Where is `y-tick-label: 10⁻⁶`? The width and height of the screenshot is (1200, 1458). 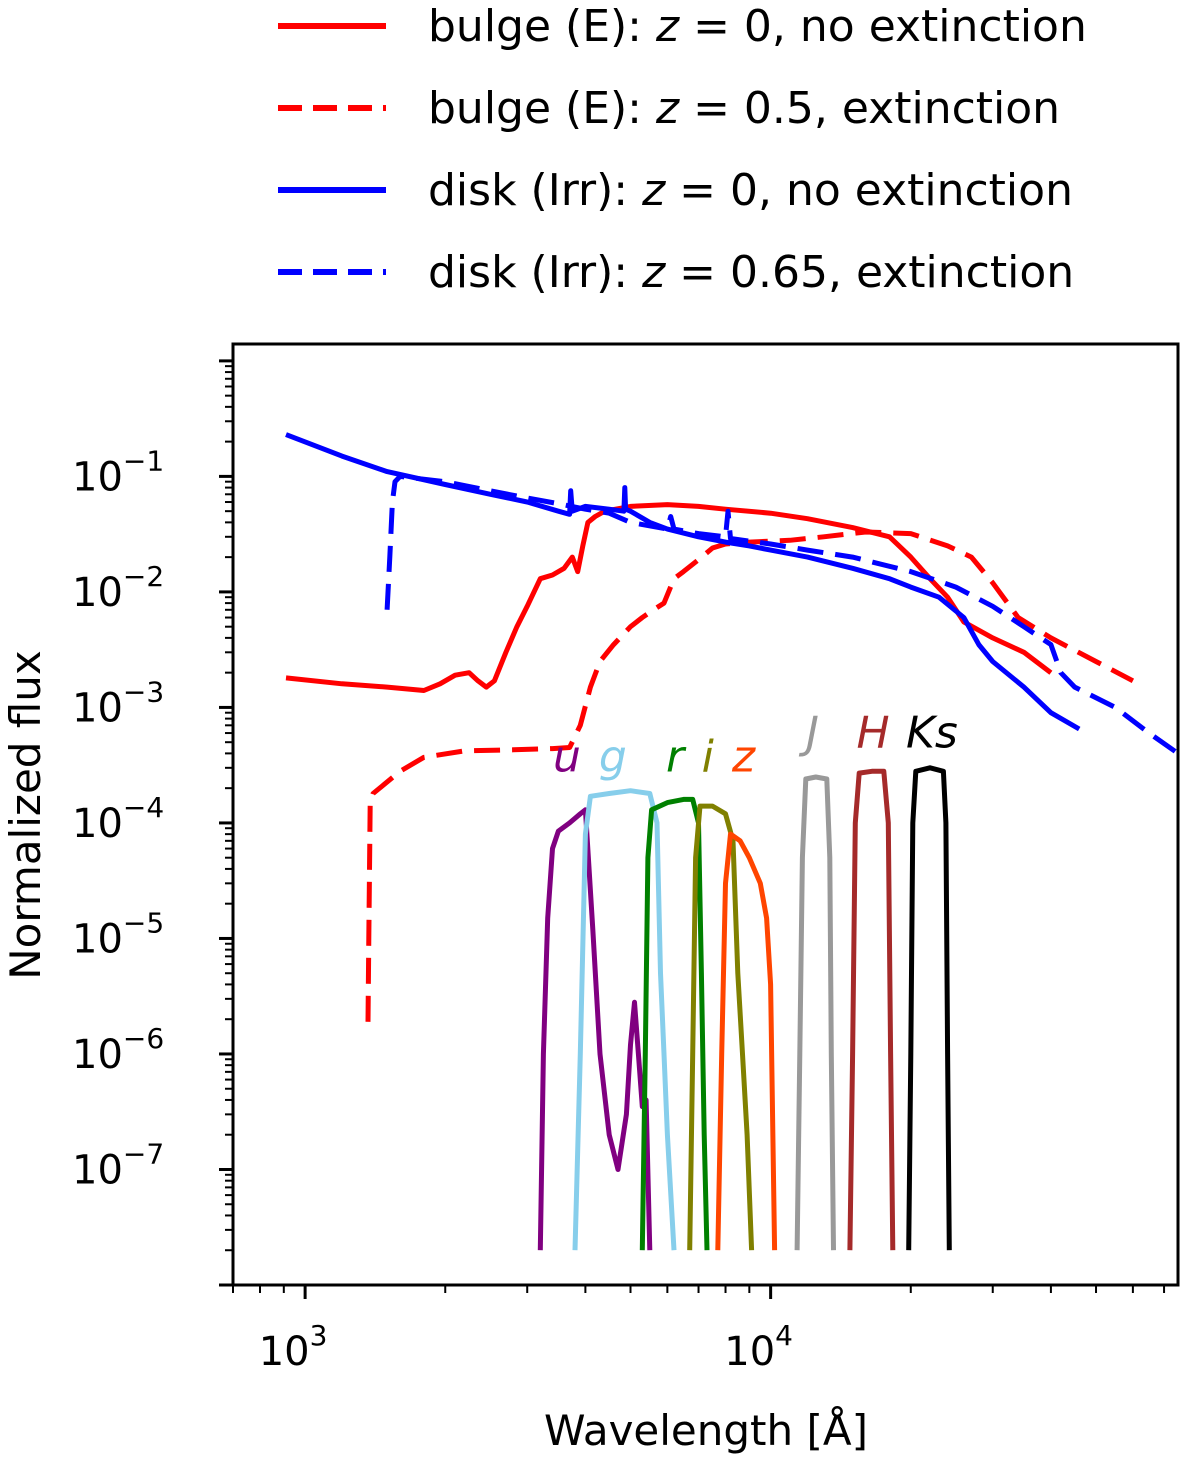 y-tick-label: 10⁻⁶ is located at coordinates (118, 1050).